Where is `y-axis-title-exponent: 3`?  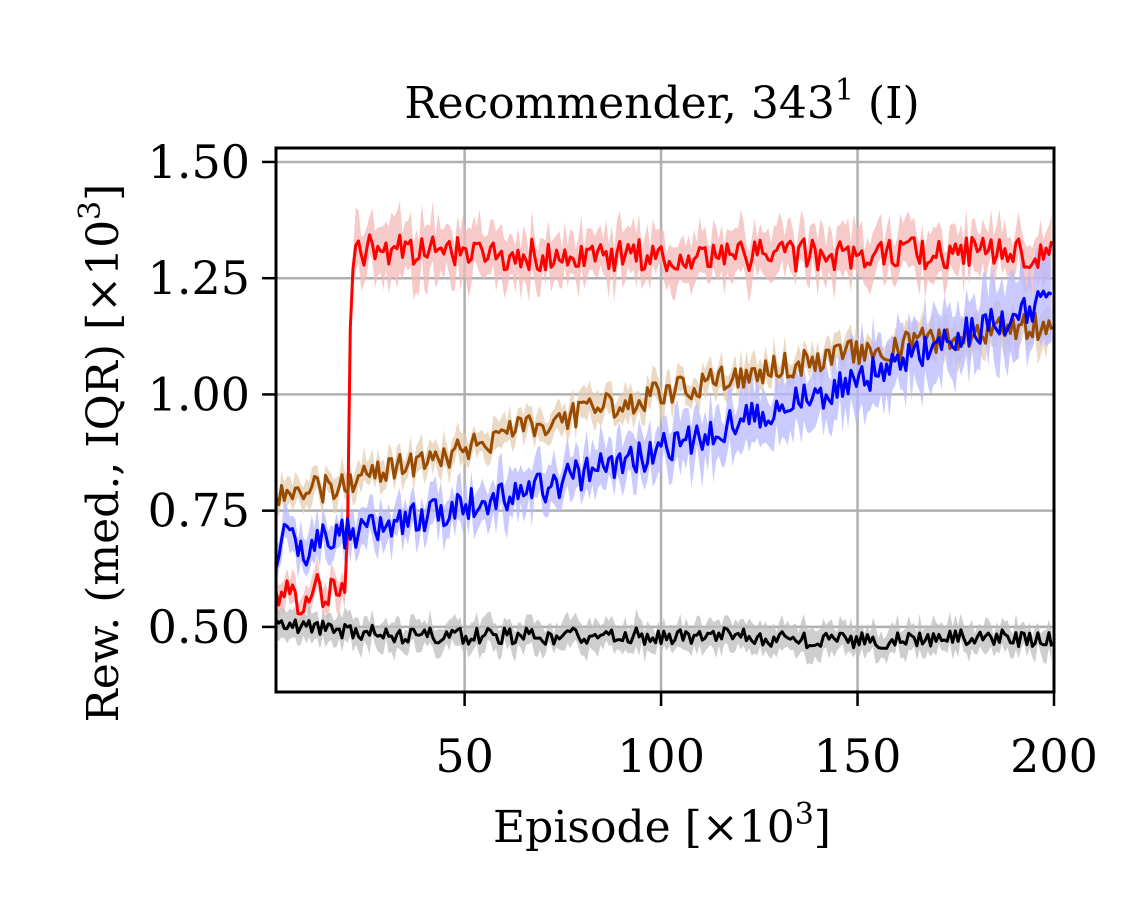 y-axis-title-exponent: 3 is located at coordinates (90, 210).